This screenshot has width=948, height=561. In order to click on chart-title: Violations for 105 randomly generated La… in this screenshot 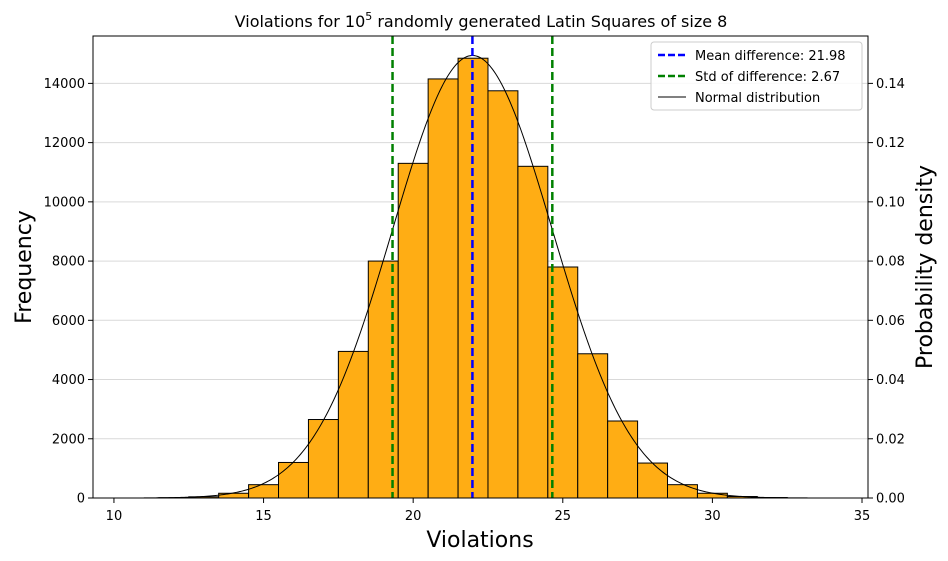, I will do `click(481, 20)`.